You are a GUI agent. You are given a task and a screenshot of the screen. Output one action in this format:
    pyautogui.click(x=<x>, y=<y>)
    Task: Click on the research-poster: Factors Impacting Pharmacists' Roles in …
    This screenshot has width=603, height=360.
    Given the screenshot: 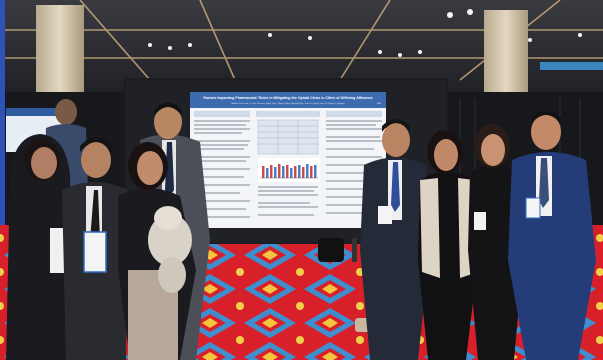 What is the action you would take?
    pyautogui.click(x=288, y=160)
    